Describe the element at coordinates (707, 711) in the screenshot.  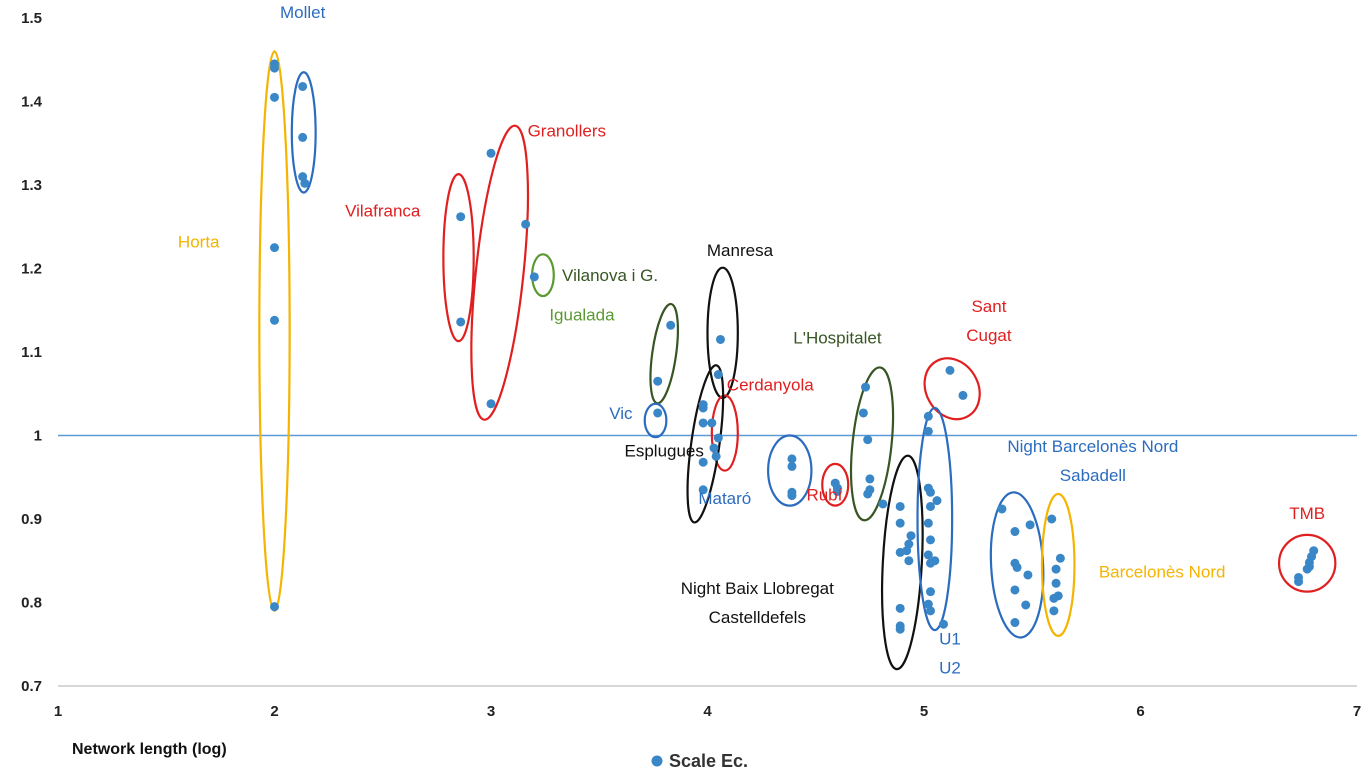
I see `x-tick-label: 4` at that location.